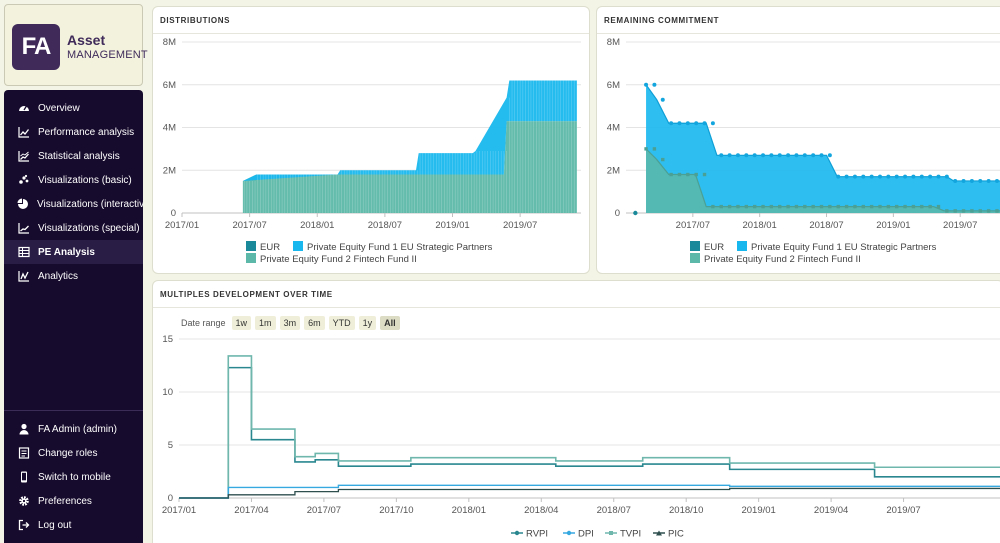 The height and width of the screenshot is (543, 1000). Describe the element at coordinates (73, 108) in the screenshot. I see `sidebar-item-overview: Overview` at that location.